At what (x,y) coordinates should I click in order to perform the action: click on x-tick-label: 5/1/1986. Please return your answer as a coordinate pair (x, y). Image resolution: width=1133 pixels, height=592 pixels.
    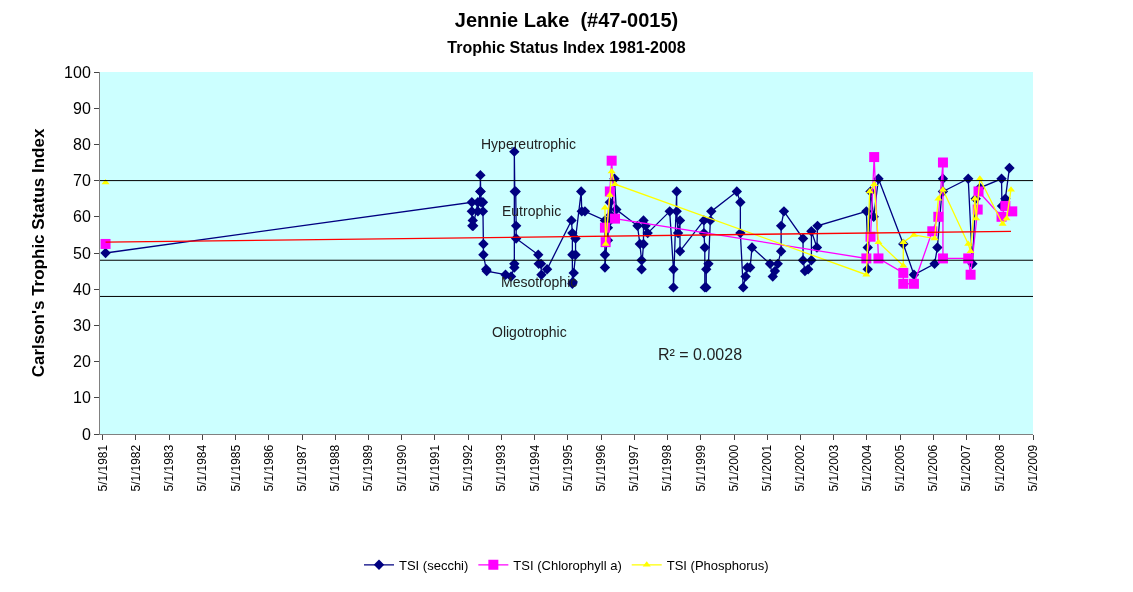
    Looking at the image, I should click on (268, 468).